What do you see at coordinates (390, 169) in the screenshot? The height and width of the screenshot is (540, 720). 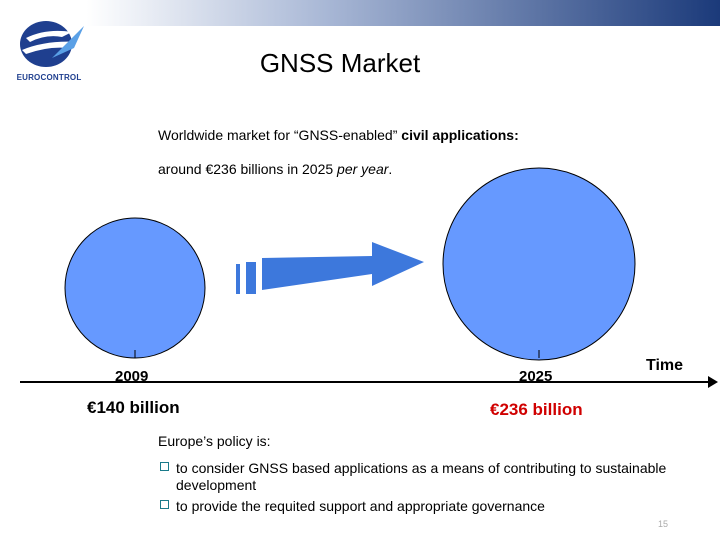 I see `intro-line-2-end: .` at bounding box center [390, 169].